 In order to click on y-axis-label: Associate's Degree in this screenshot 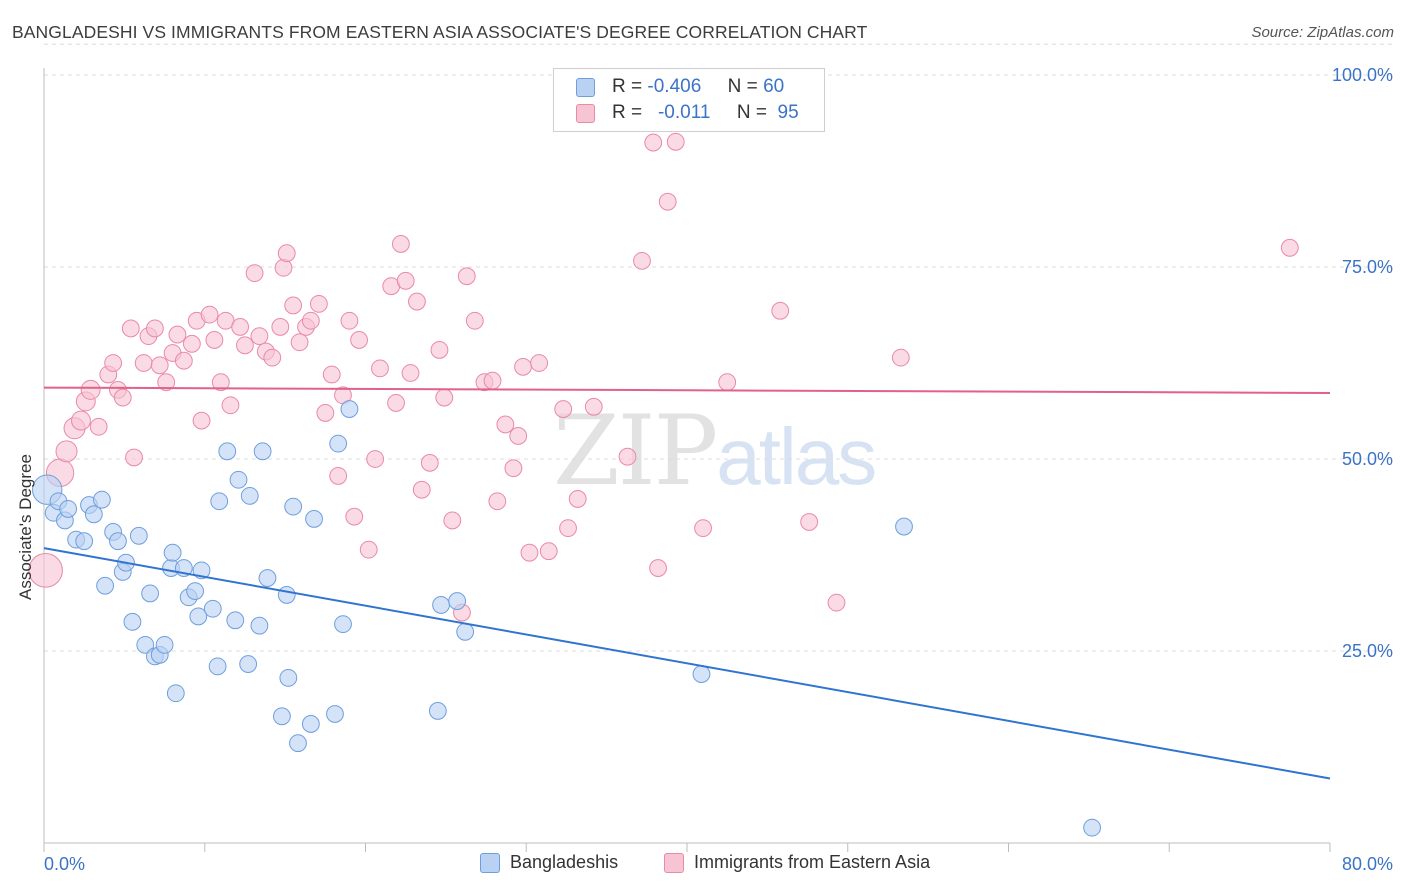, I will do `click(25, 527)`.